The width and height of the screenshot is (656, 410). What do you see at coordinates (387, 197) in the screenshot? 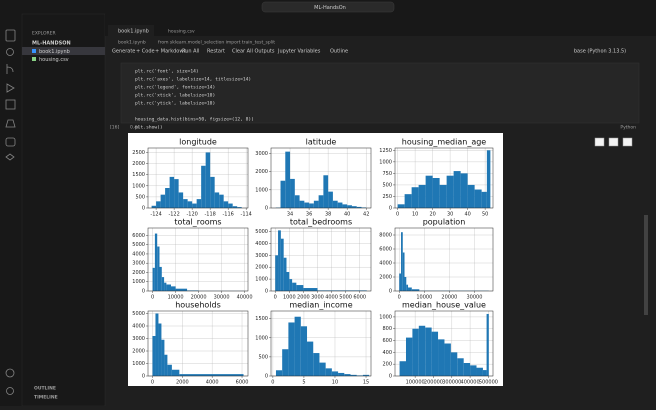
I see `y-tick-label: 250` at bounding box center [387, 197].